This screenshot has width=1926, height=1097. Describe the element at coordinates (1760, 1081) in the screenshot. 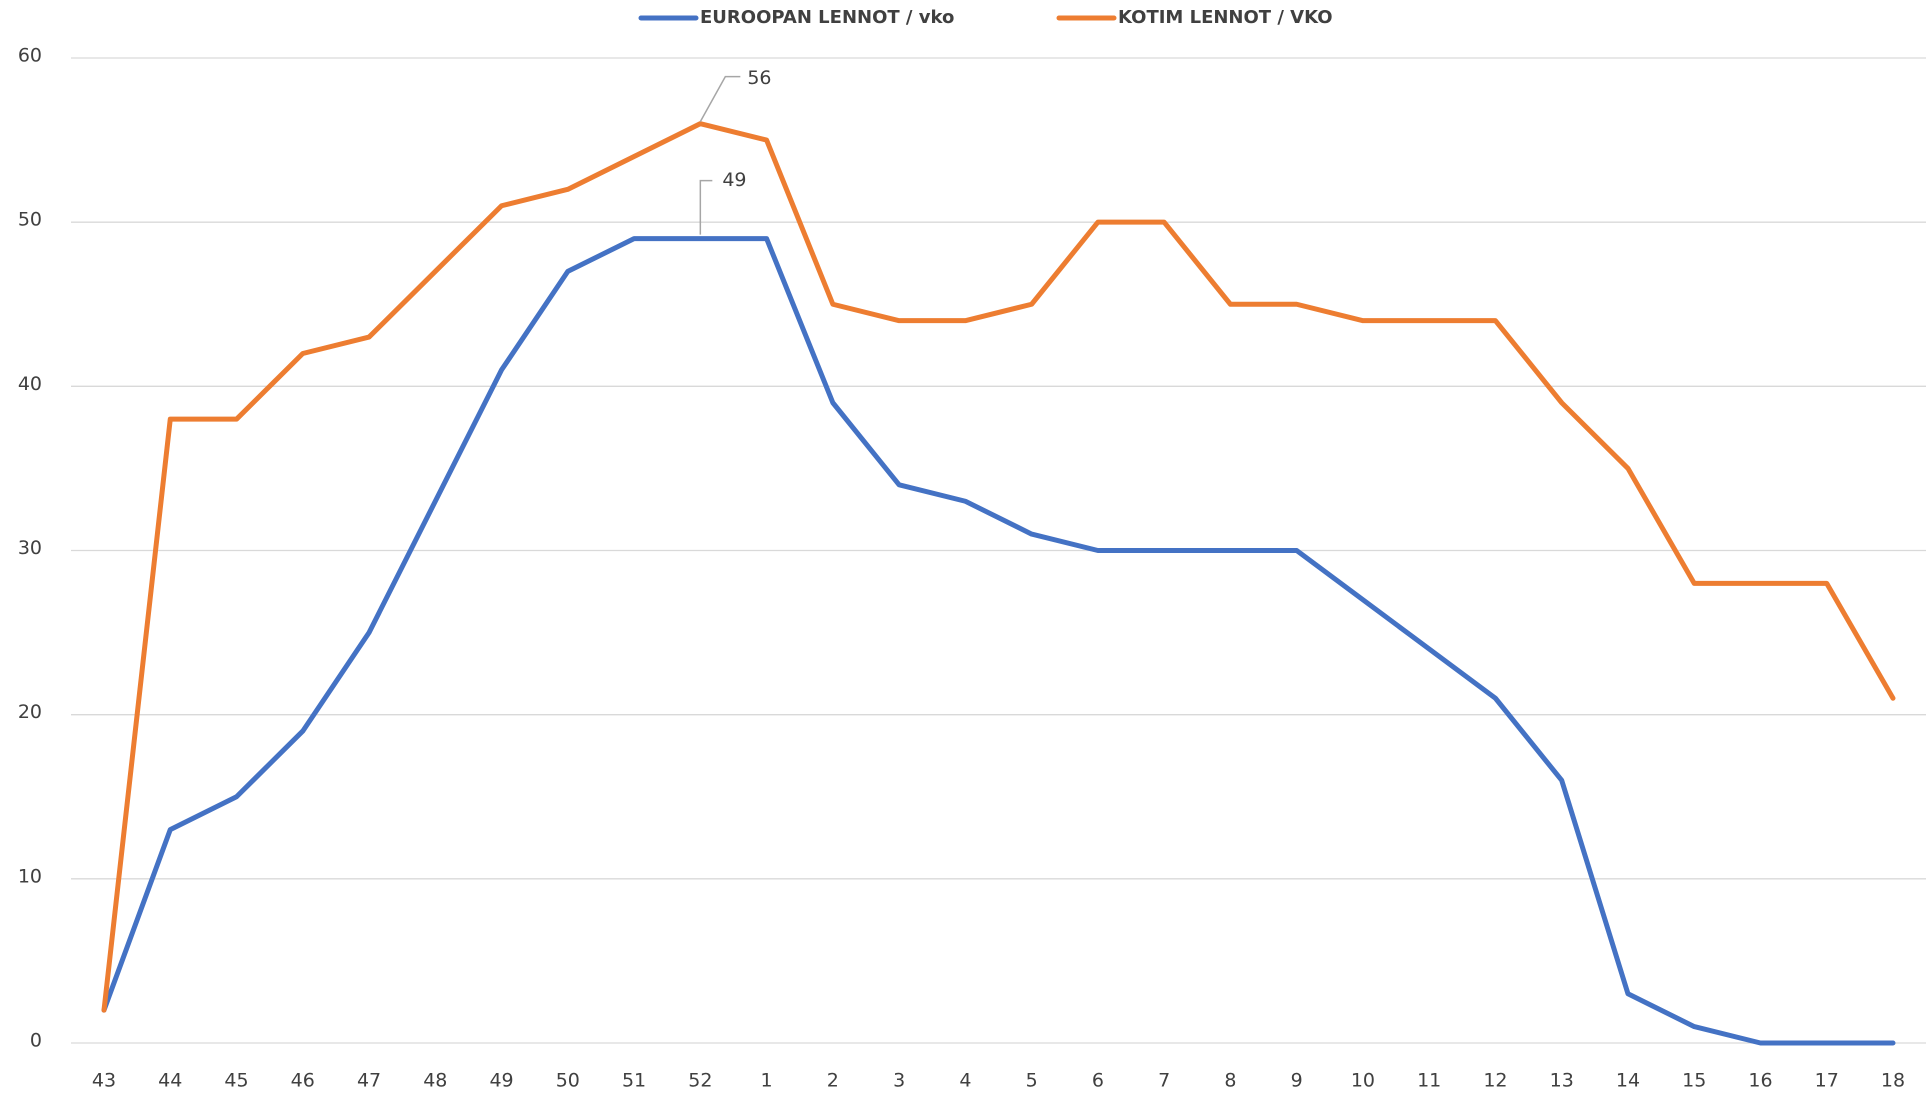

I see `x-tick-label: 16` at that location.